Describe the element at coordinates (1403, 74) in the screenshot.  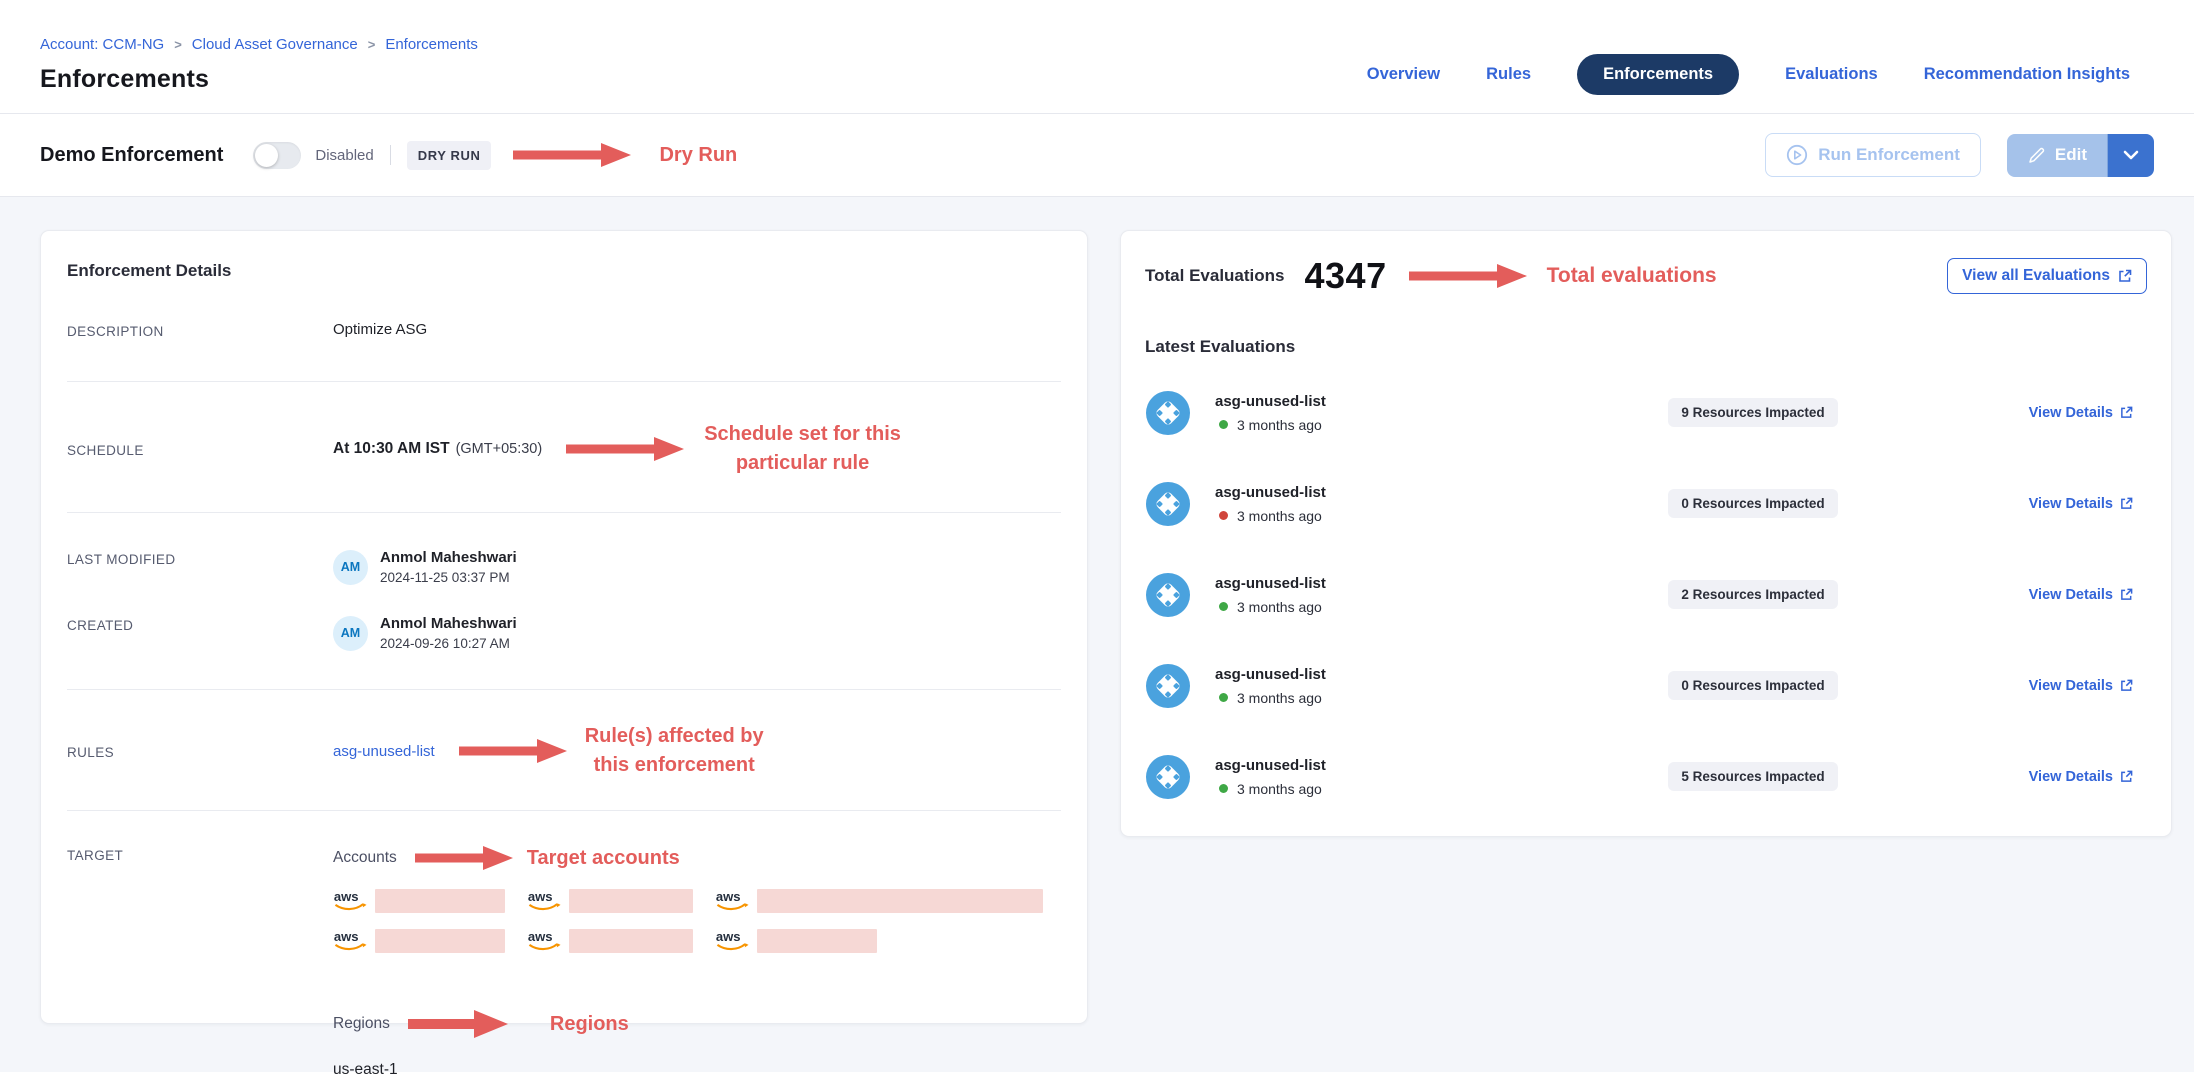
I see `tab-overview: Overview` at that location.